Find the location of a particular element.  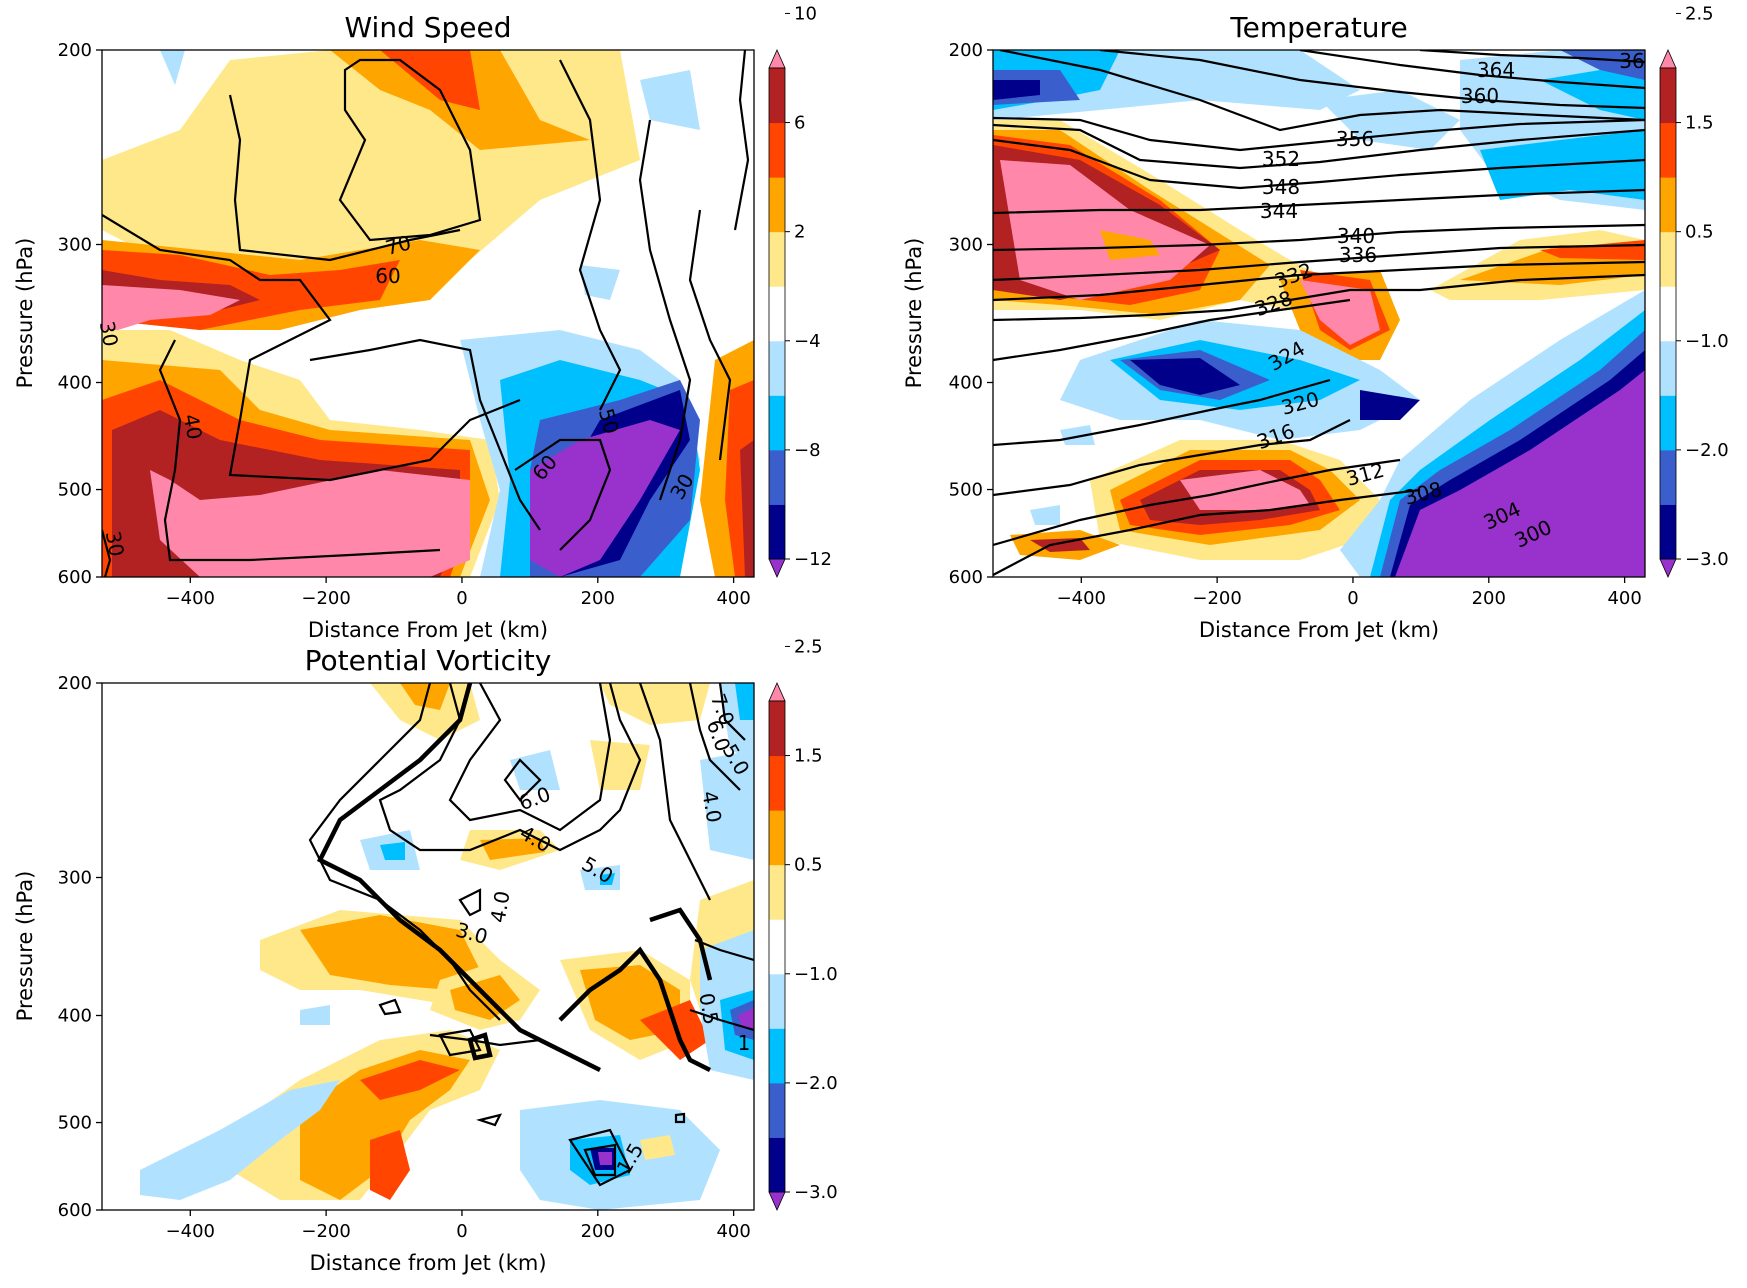

colorbar-tick-label: 0.5 is located at coordinates (808, 865).